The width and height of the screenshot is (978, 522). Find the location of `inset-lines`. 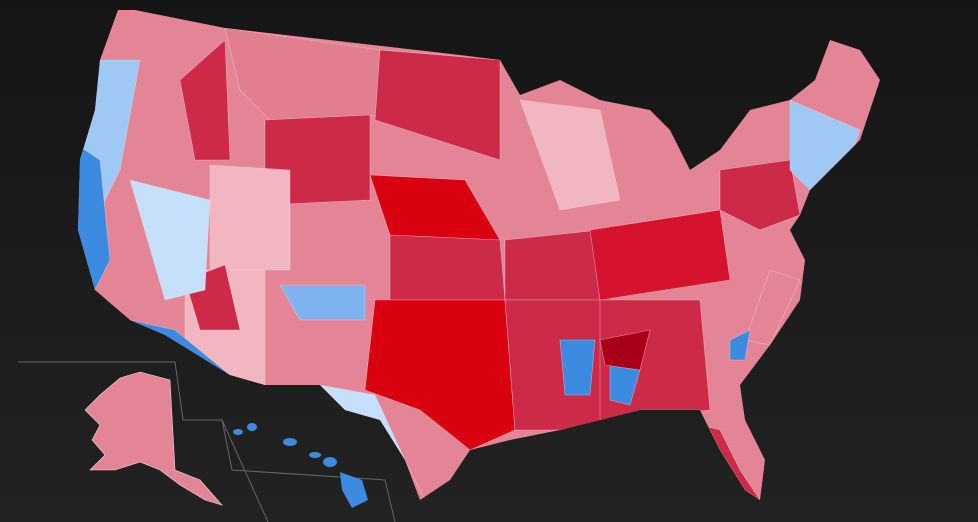

inset-lines is located at coordinates (207, 441).